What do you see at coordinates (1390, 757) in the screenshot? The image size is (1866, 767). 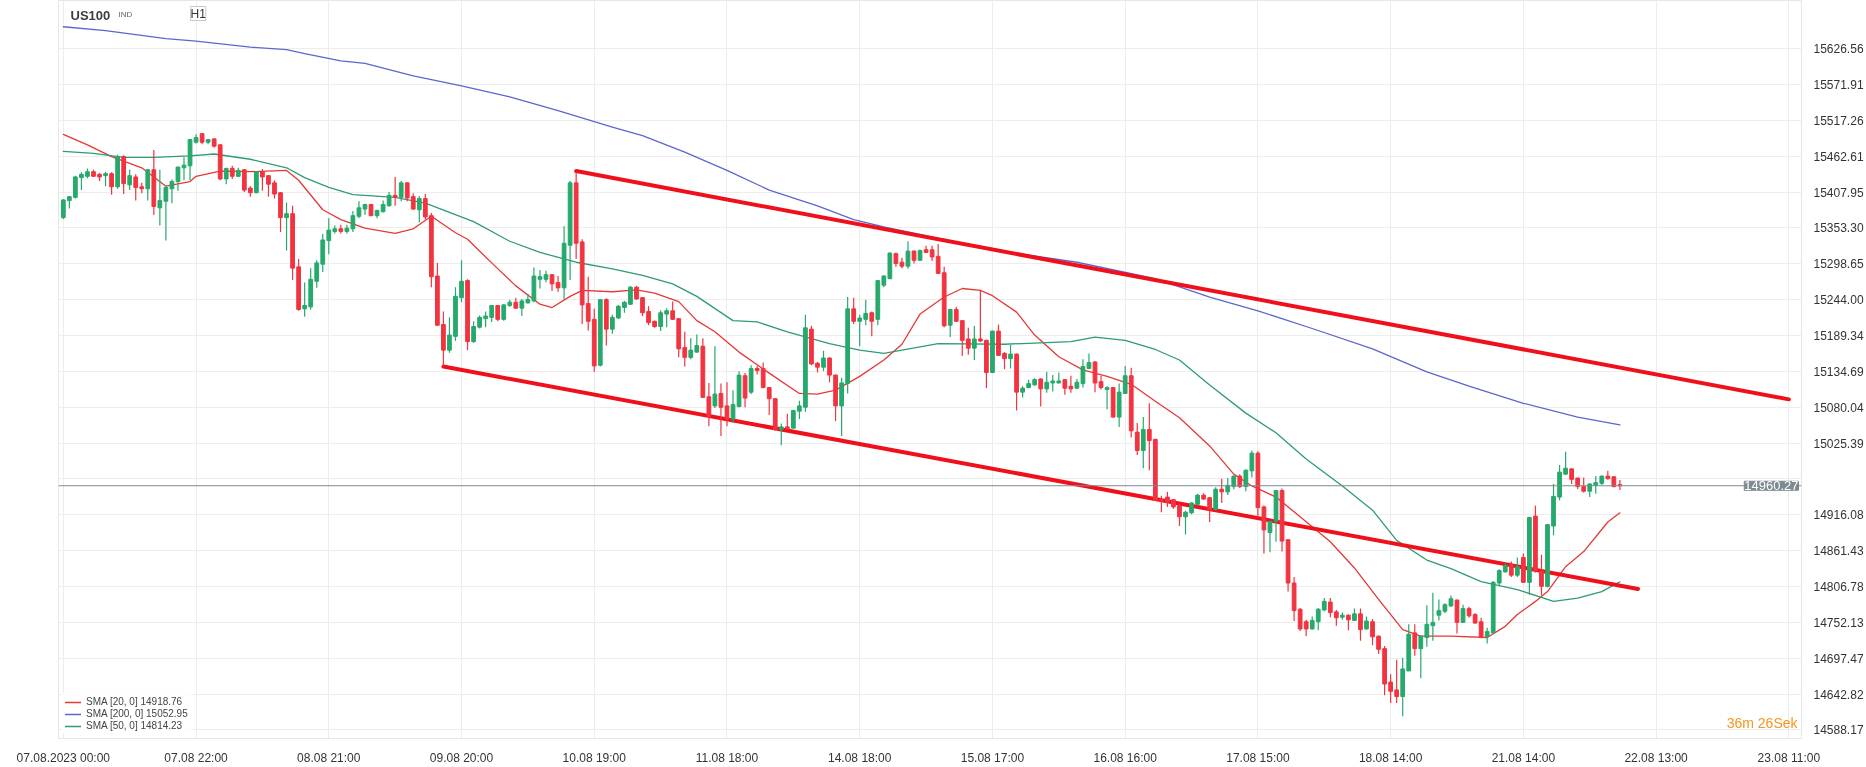 I see `x-tick-label: 18.08 14:00` at bounding box center [1390, 757].